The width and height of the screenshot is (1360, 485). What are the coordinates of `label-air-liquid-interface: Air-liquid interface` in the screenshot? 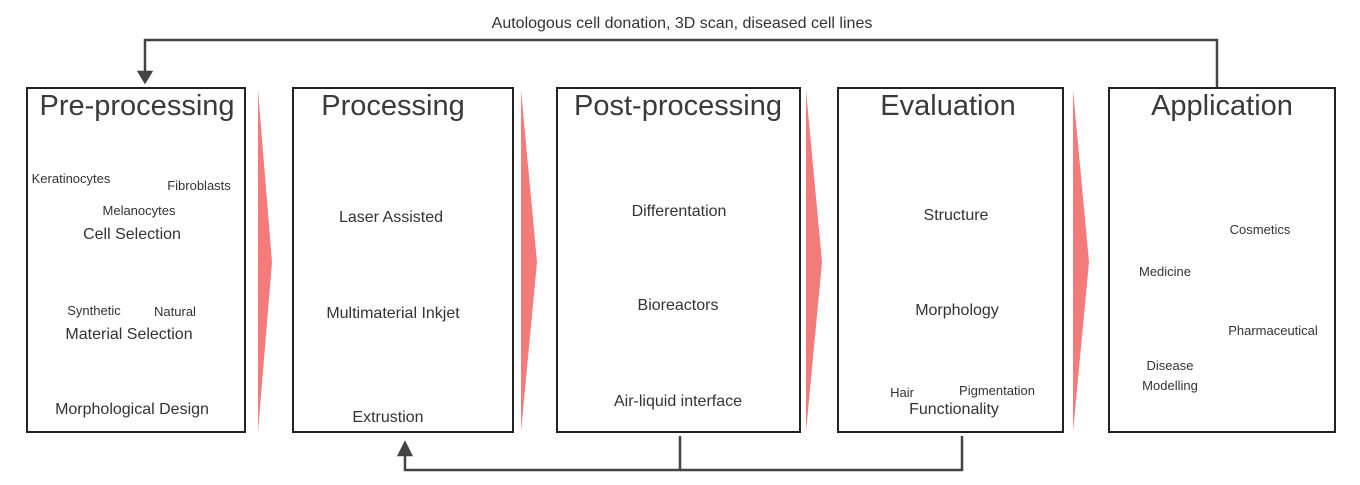 It's located at (678, 401).